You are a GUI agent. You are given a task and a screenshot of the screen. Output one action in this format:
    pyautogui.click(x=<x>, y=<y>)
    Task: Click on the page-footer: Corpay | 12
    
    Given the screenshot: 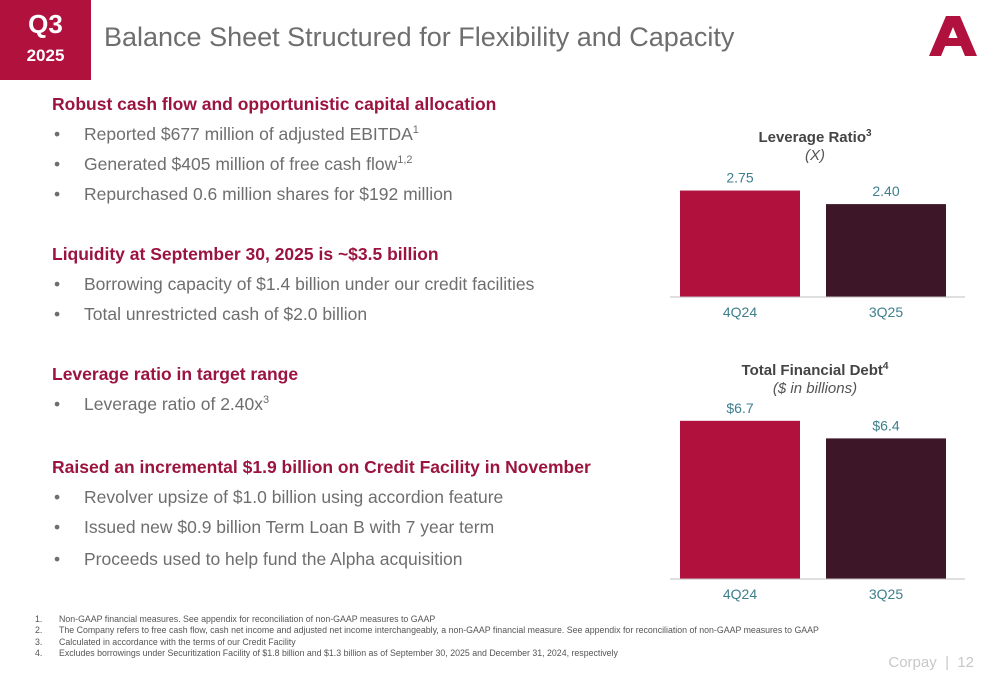 What is the action you would take?
    pyautogui.click(x=931, y=662)
    